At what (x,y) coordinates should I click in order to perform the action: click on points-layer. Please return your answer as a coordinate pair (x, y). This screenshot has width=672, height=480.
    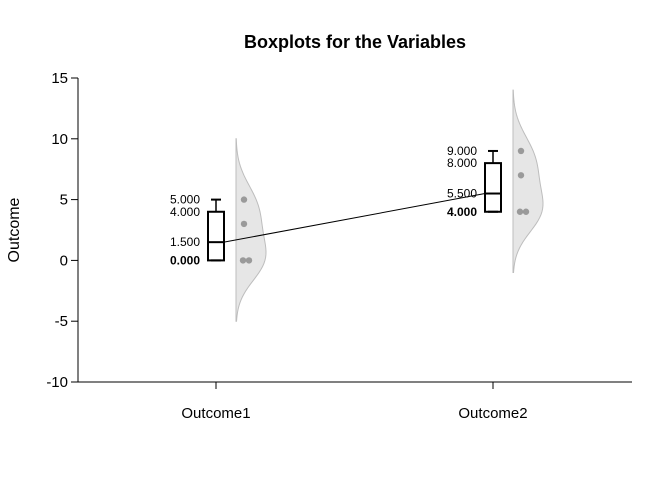
    Looking at the image, I should click on (384, 205).